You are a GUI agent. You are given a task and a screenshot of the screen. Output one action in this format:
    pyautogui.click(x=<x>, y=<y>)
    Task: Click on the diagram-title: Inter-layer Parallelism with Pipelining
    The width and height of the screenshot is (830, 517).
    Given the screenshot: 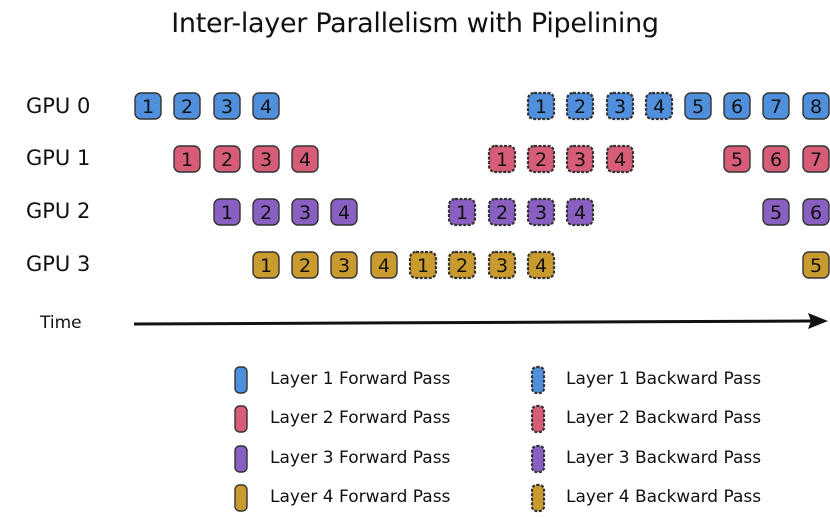 What is the action you would take?
    pyautogui.click(x=415, y=23)
    